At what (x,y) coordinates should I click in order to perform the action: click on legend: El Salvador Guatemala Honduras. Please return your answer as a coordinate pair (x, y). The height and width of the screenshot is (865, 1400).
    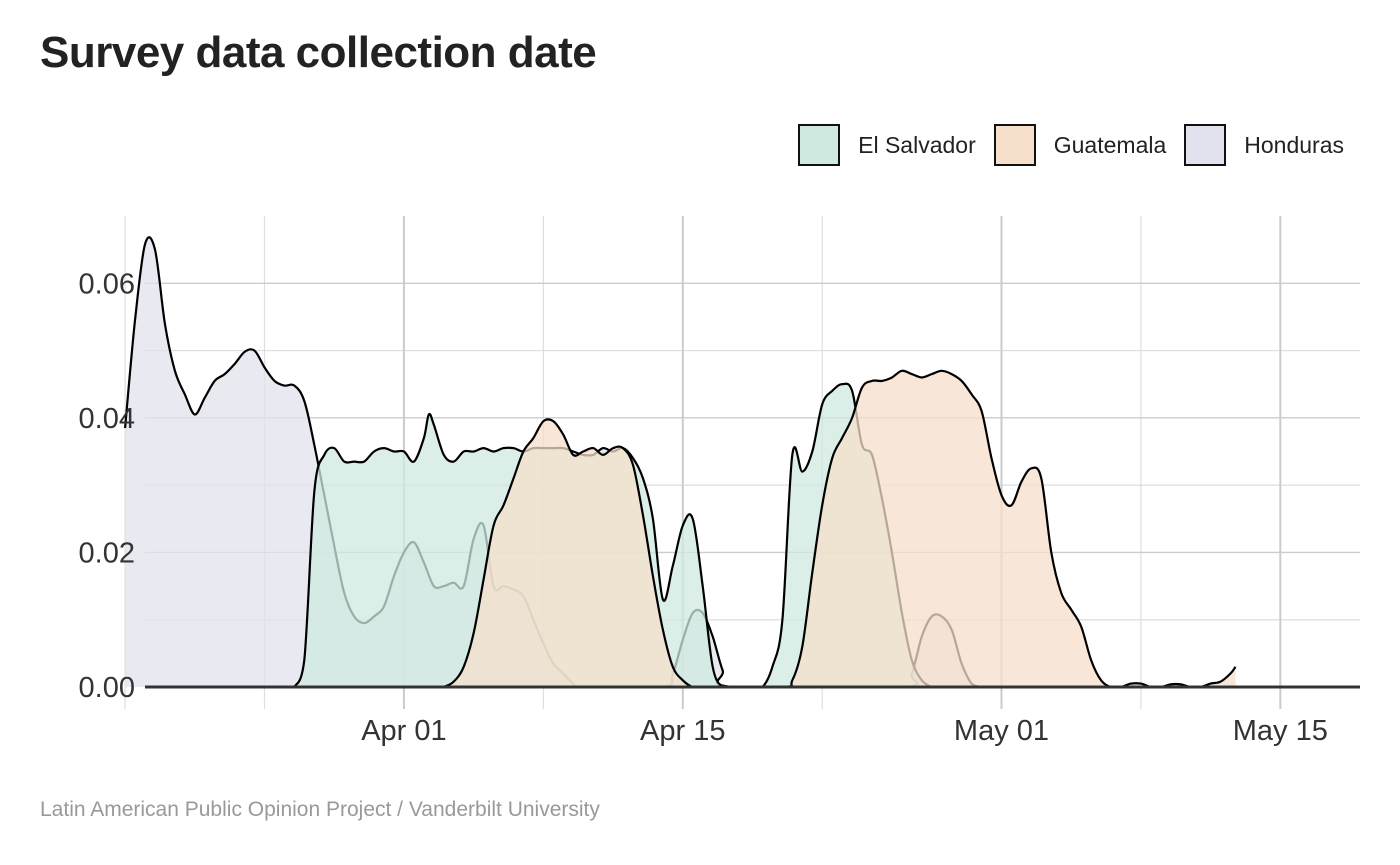
    Looking at the image, I should click on (1062, 145).